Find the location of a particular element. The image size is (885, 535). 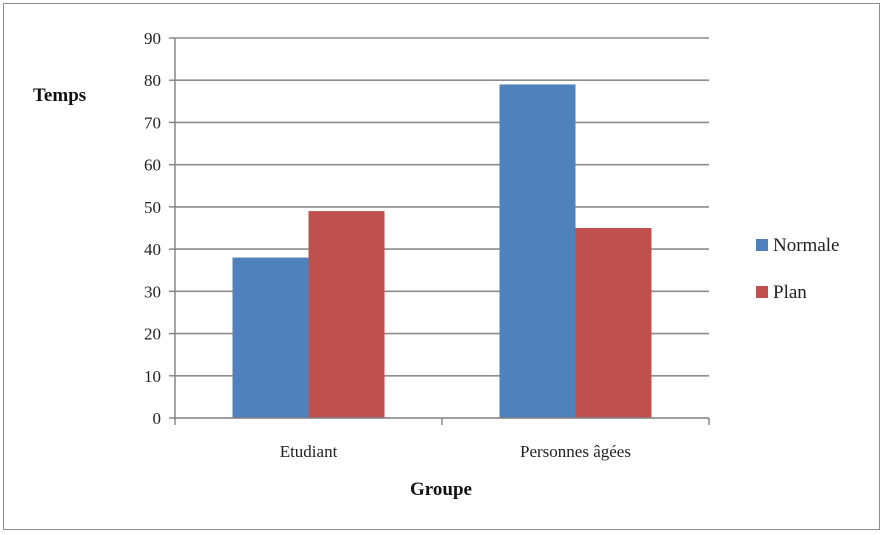

y-tick-label: 50 is located at coordinates (152, 207).